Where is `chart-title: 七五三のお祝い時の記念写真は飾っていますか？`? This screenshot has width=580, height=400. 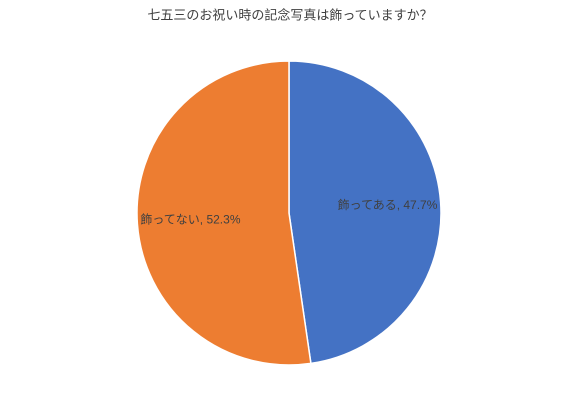
chart-title: 七五三のお祝い時の記念写真は飾っていますか？ is located at coordinates (289, 14).